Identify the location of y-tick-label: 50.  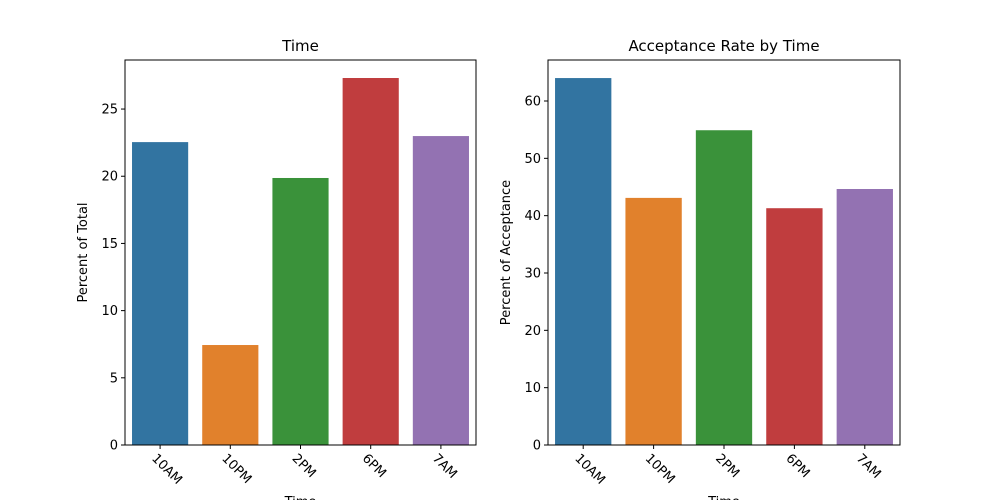
(532, 159).